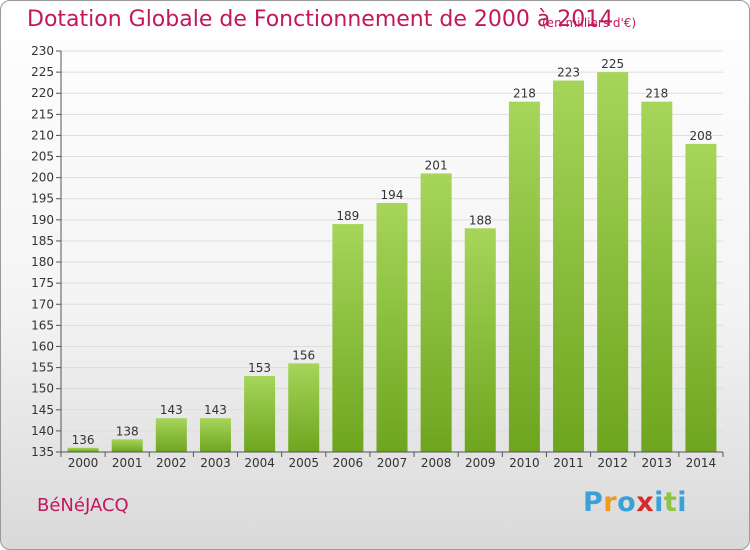 This screenshot has height=550, width=750. Describe the element at coordinates (645, 502) in the screenshot. I see `logo-letter: x` at that location.